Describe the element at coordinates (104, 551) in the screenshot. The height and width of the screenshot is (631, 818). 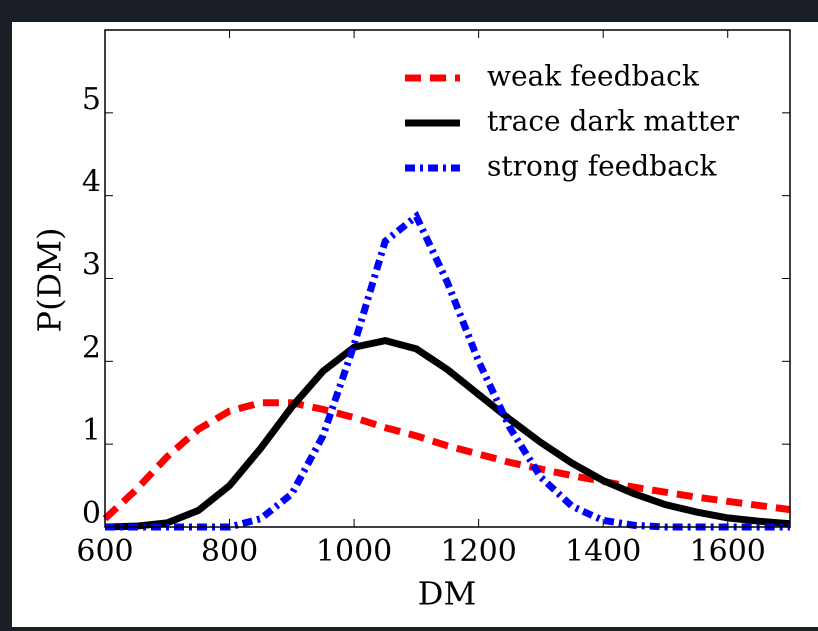
I see `x-tick-label: 600` at that location.